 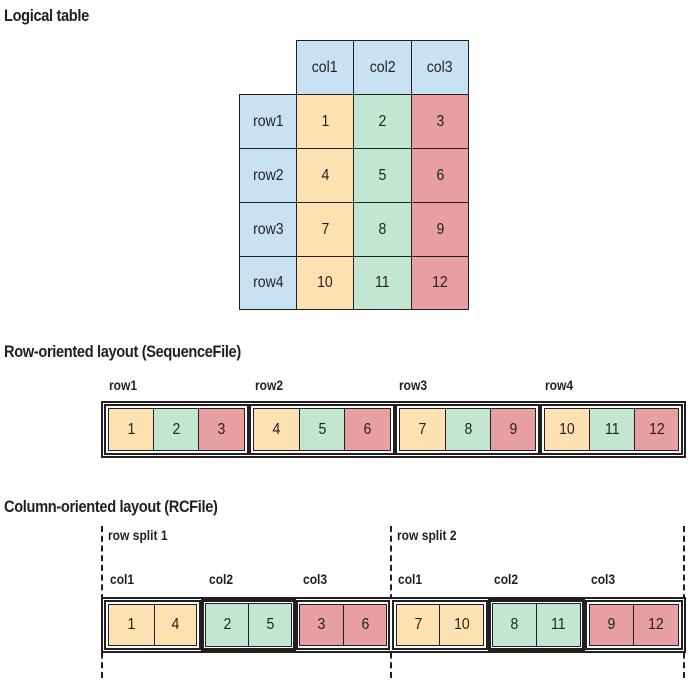 I want to click on row-header-label: row4, so click(x=268, y=282).